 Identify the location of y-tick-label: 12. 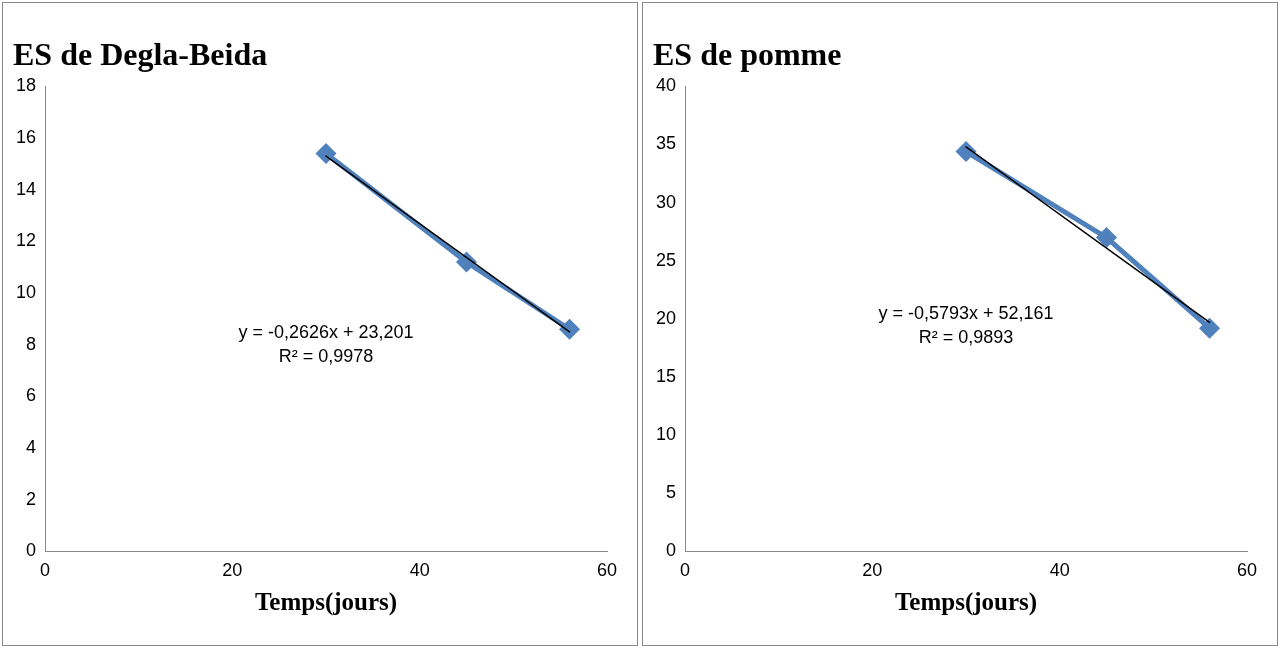
(26, 240).